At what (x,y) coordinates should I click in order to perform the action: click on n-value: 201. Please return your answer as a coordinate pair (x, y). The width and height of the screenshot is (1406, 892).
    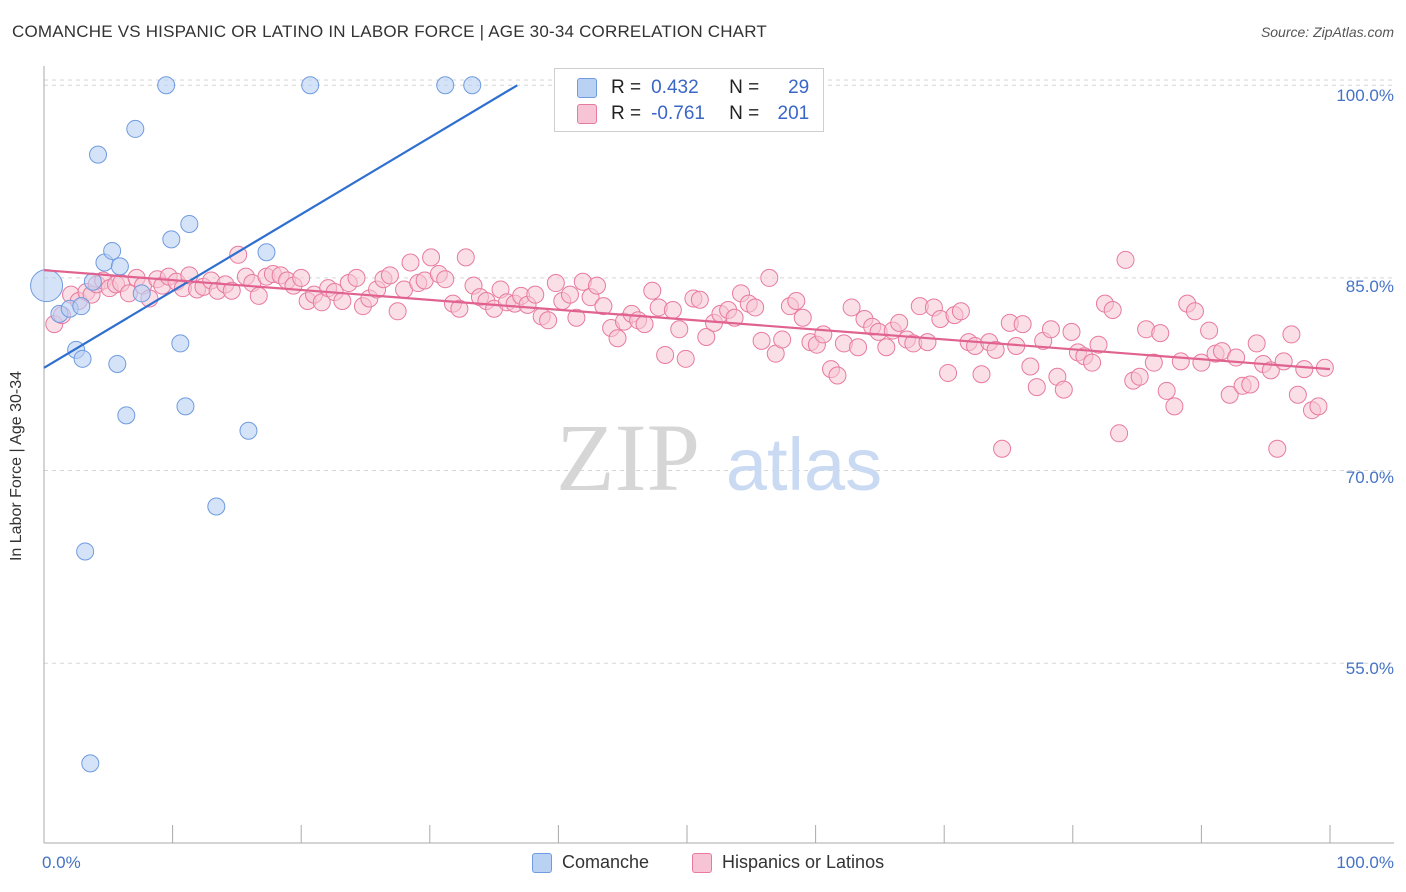
    Looking at the image, I should click on (793, 113).